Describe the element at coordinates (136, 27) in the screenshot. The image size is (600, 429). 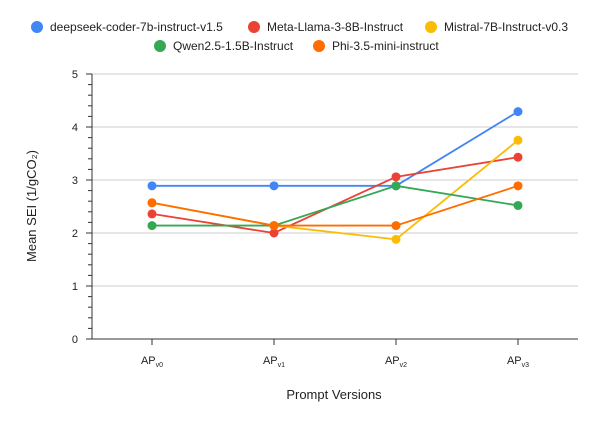
I see `legend-label: deepseek-coder-7b-instruct-v1.5` at that location.